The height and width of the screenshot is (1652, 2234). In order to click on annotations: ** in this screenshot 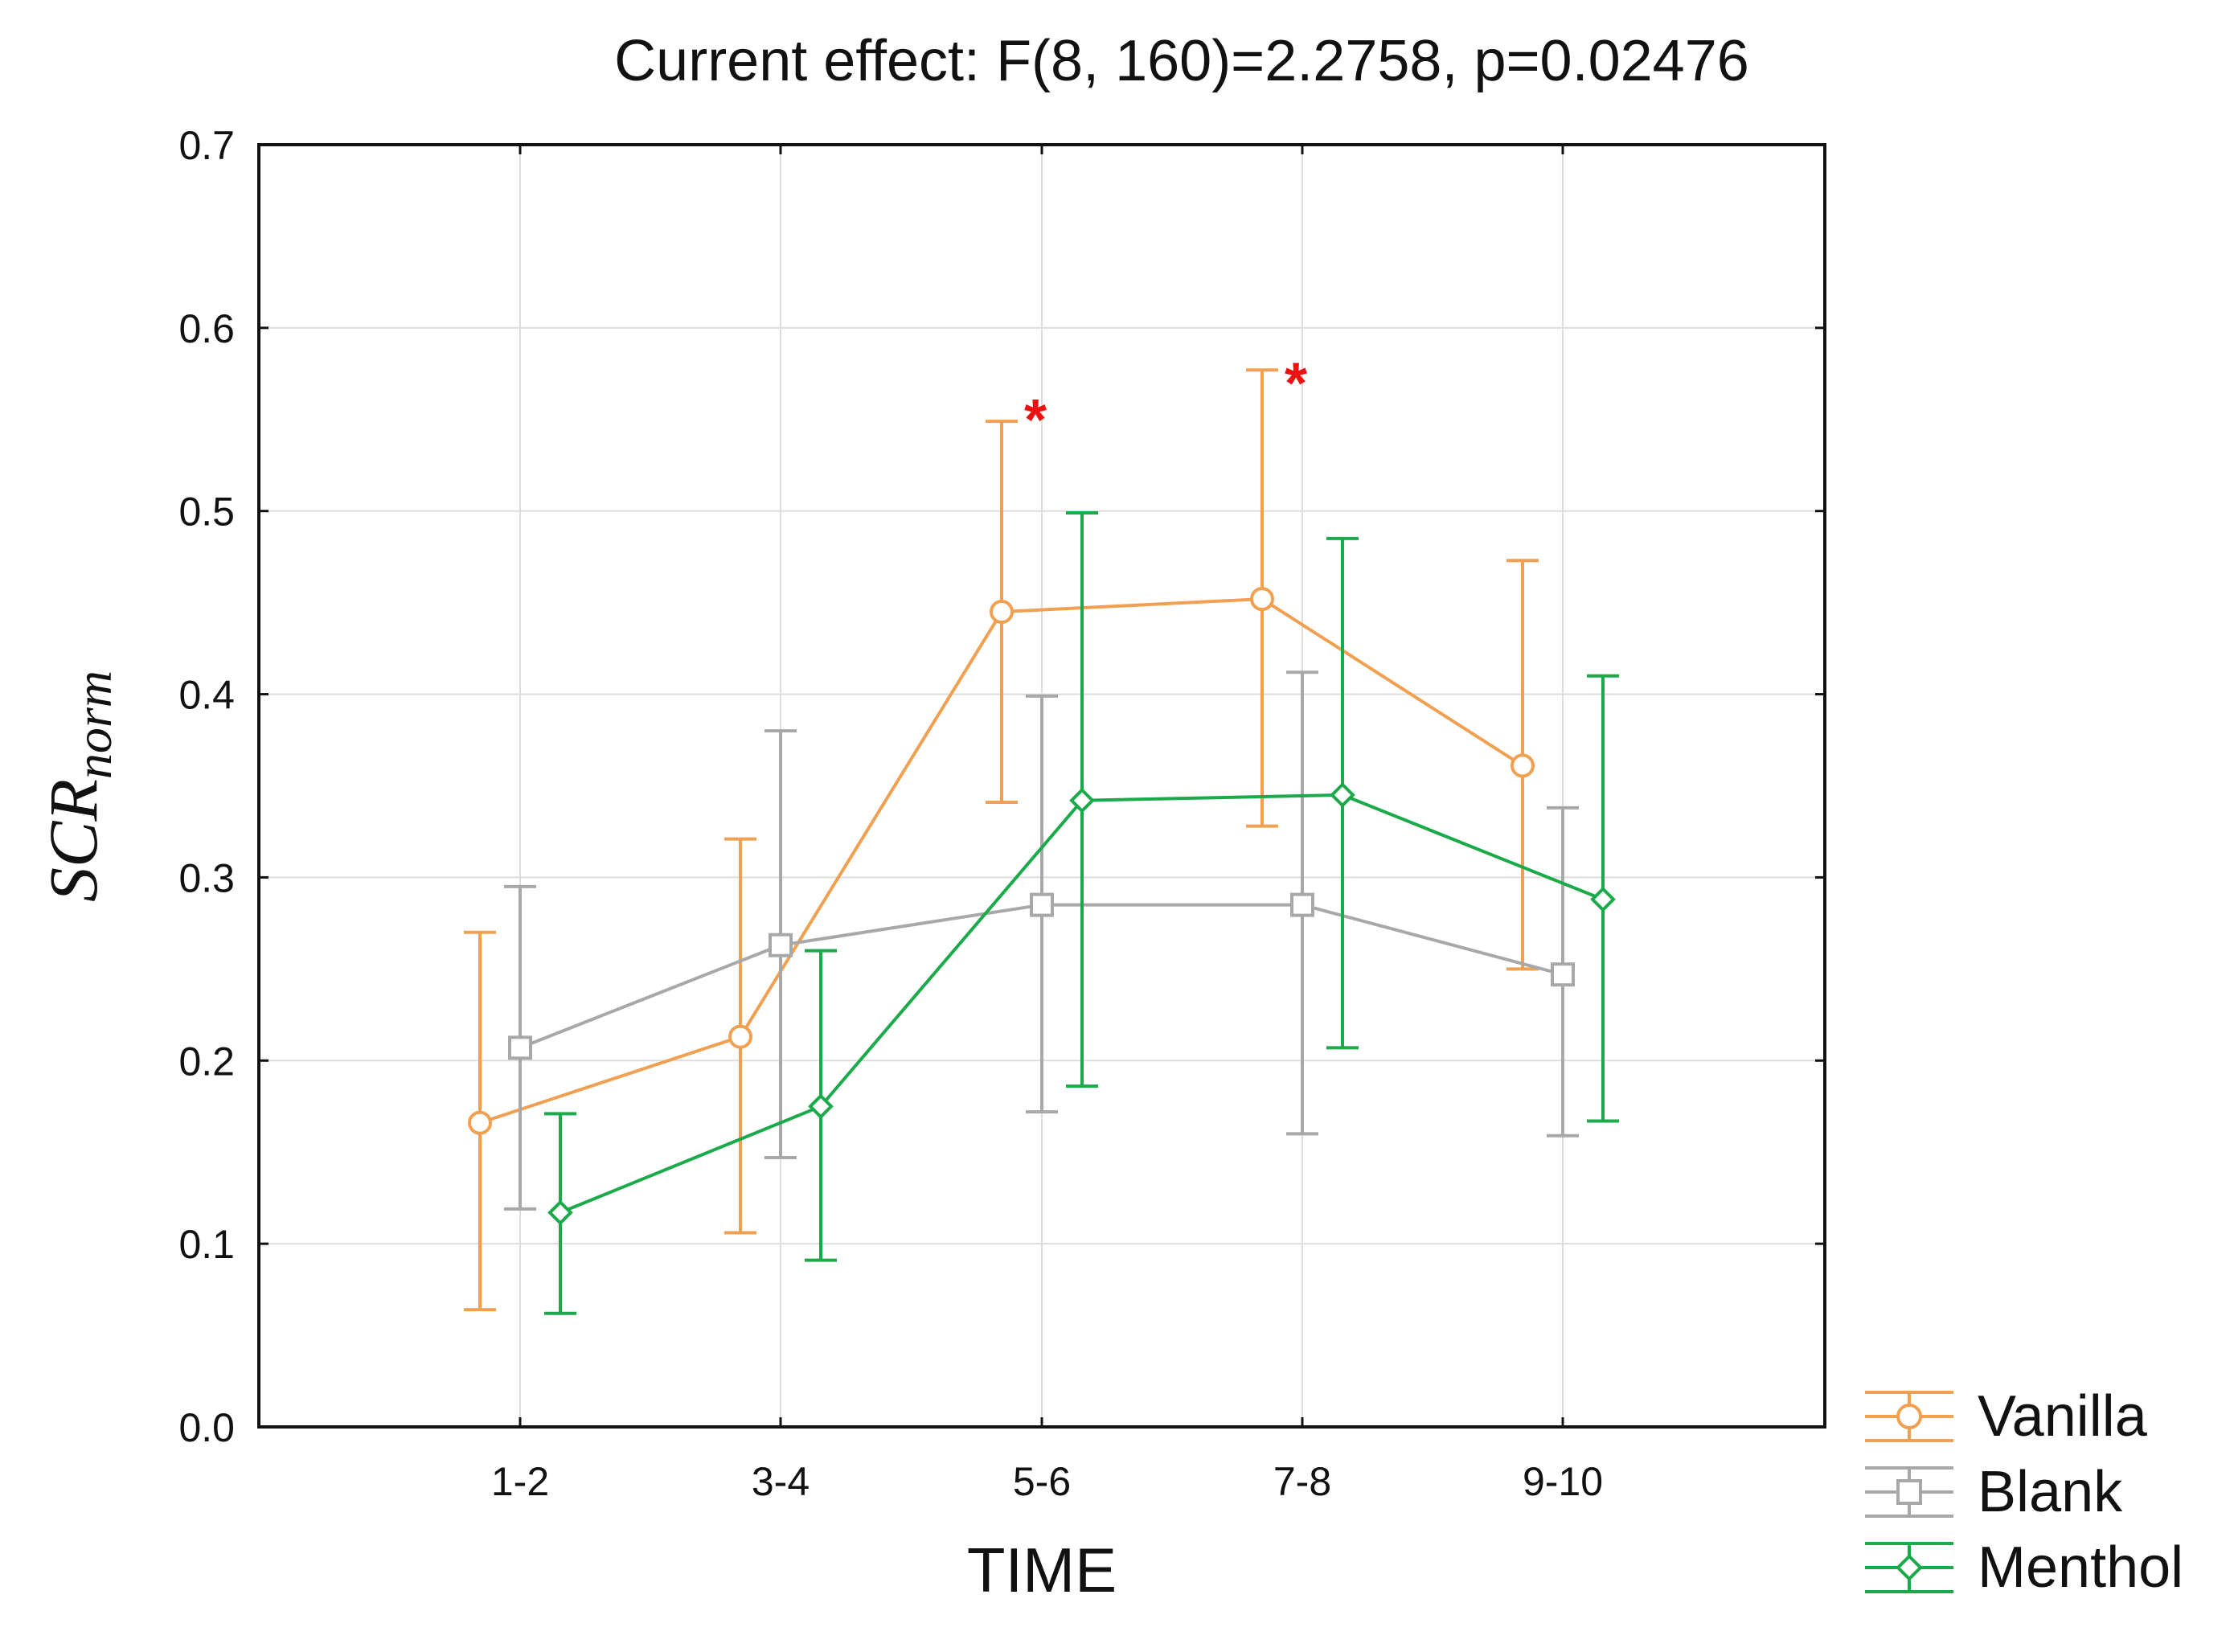, I will do `click(1165, 402)`.